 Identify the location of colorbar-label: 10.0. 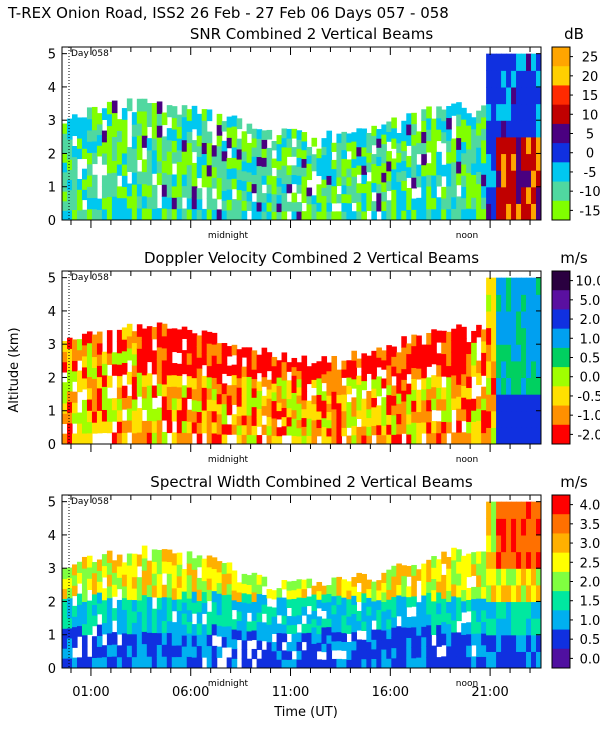
(588, 282).